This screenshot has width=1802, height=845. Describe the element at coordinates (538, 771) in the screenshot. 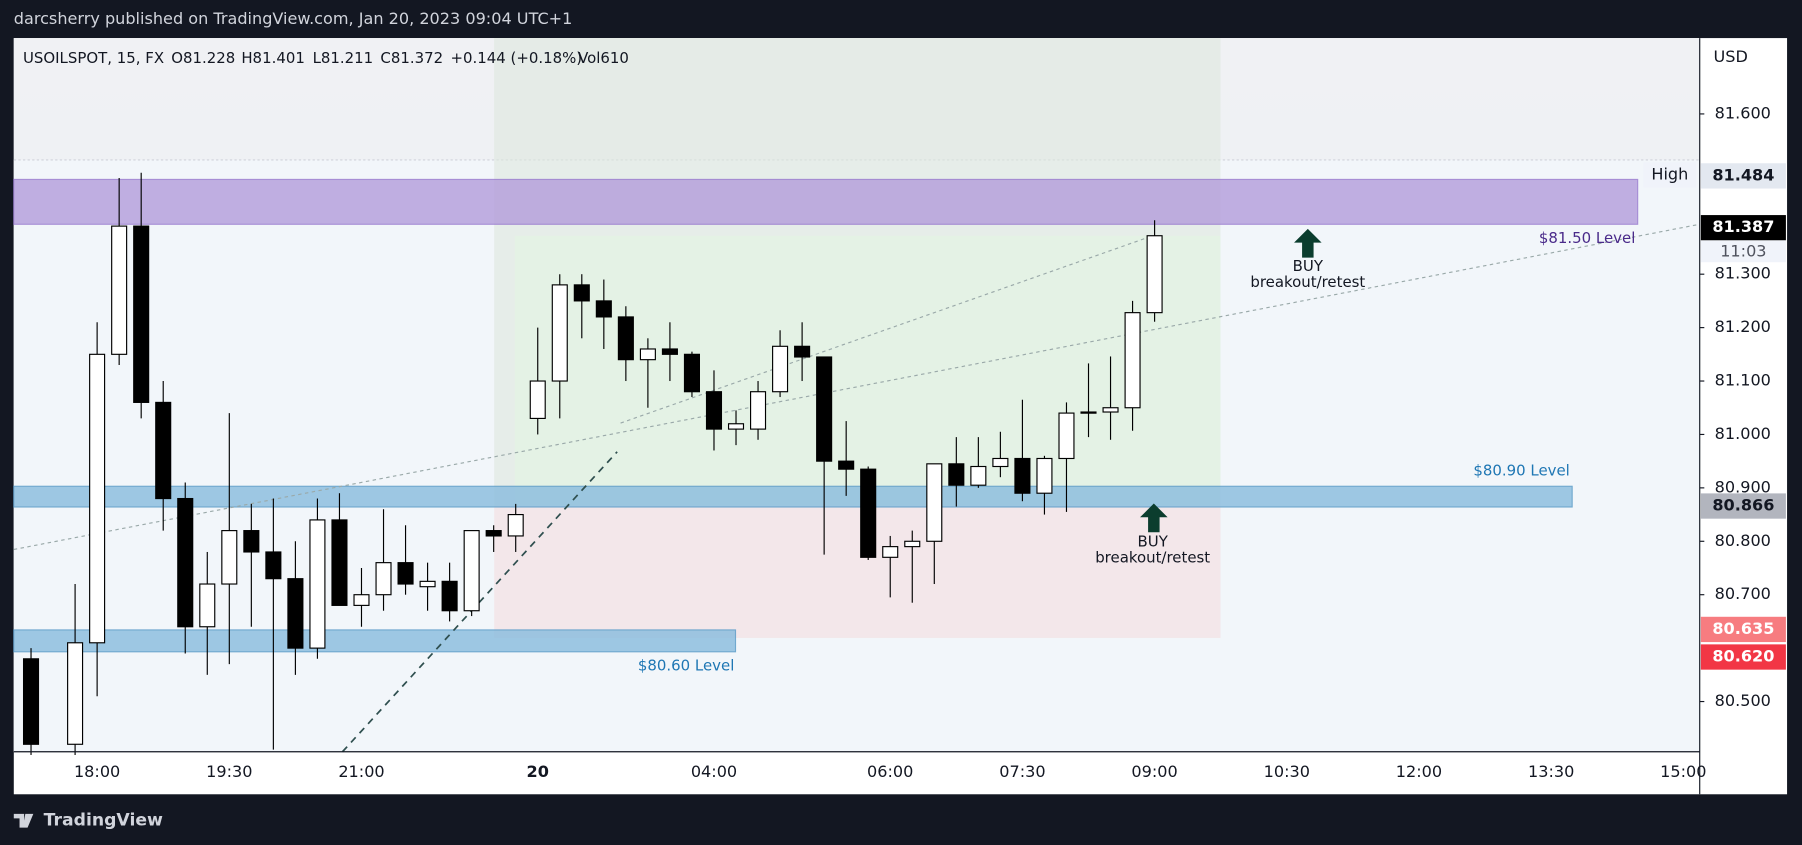

I see `x-tick-label: 20` at that location.